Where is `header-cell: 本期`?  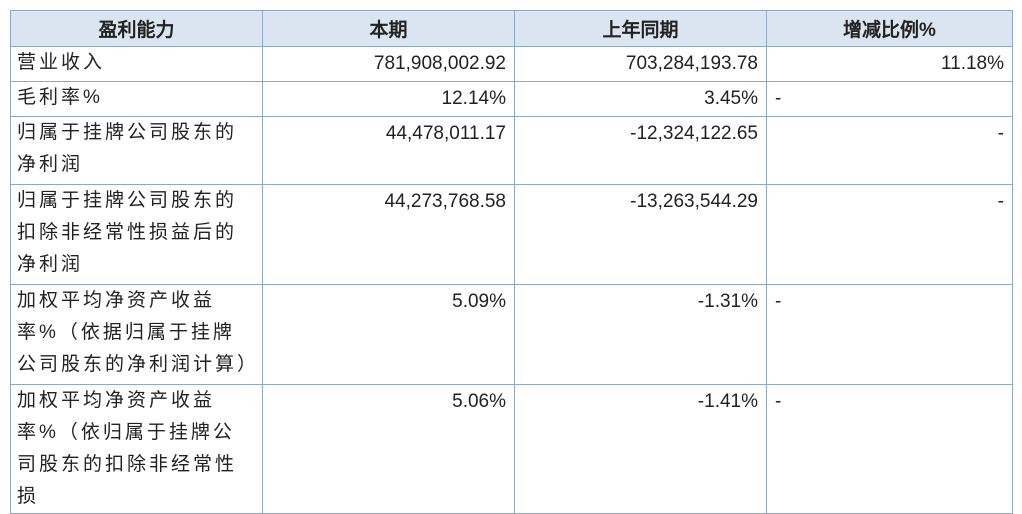 header-cell: 本期 is located at coordinates (388, 28).